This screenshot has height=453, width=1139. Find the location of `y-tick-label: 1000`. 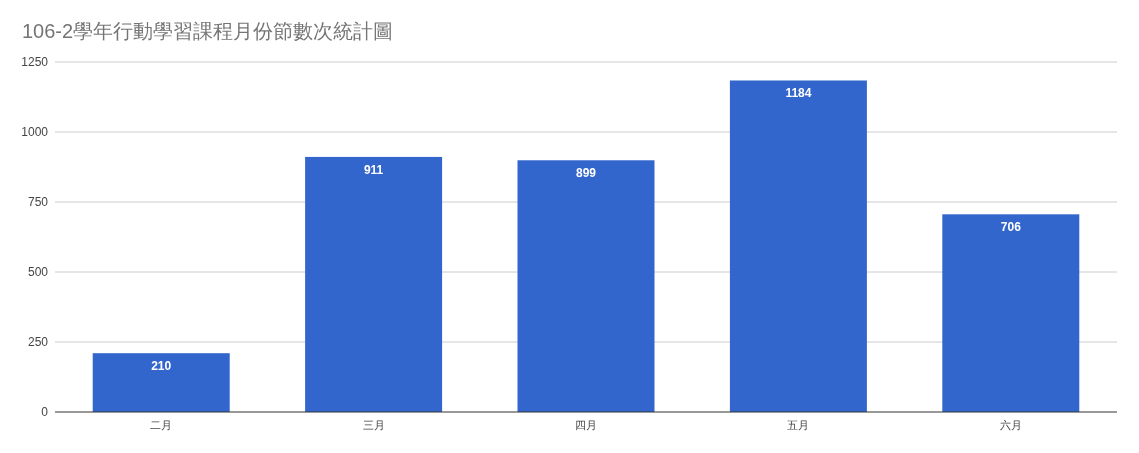

y-tick-label: 1000 is located at coordinates (35, 132).